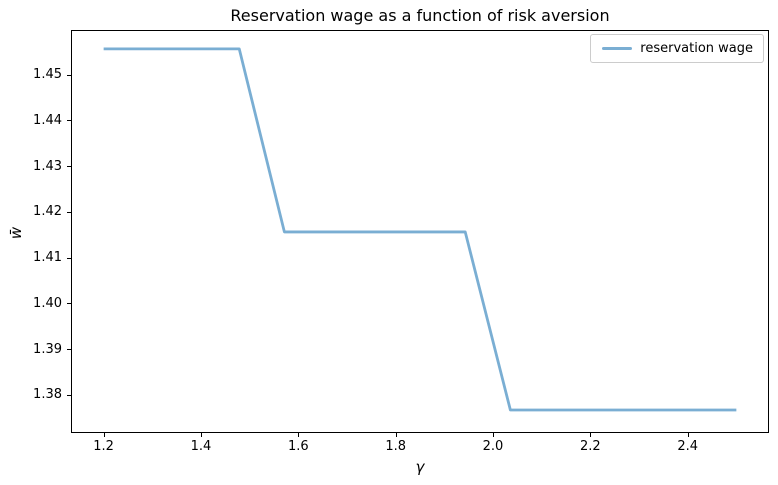  What do you see at coordinates (47, 166) in the screenshot?
I see `y-tick-label: 1.43` at bounding box center [47, 166].